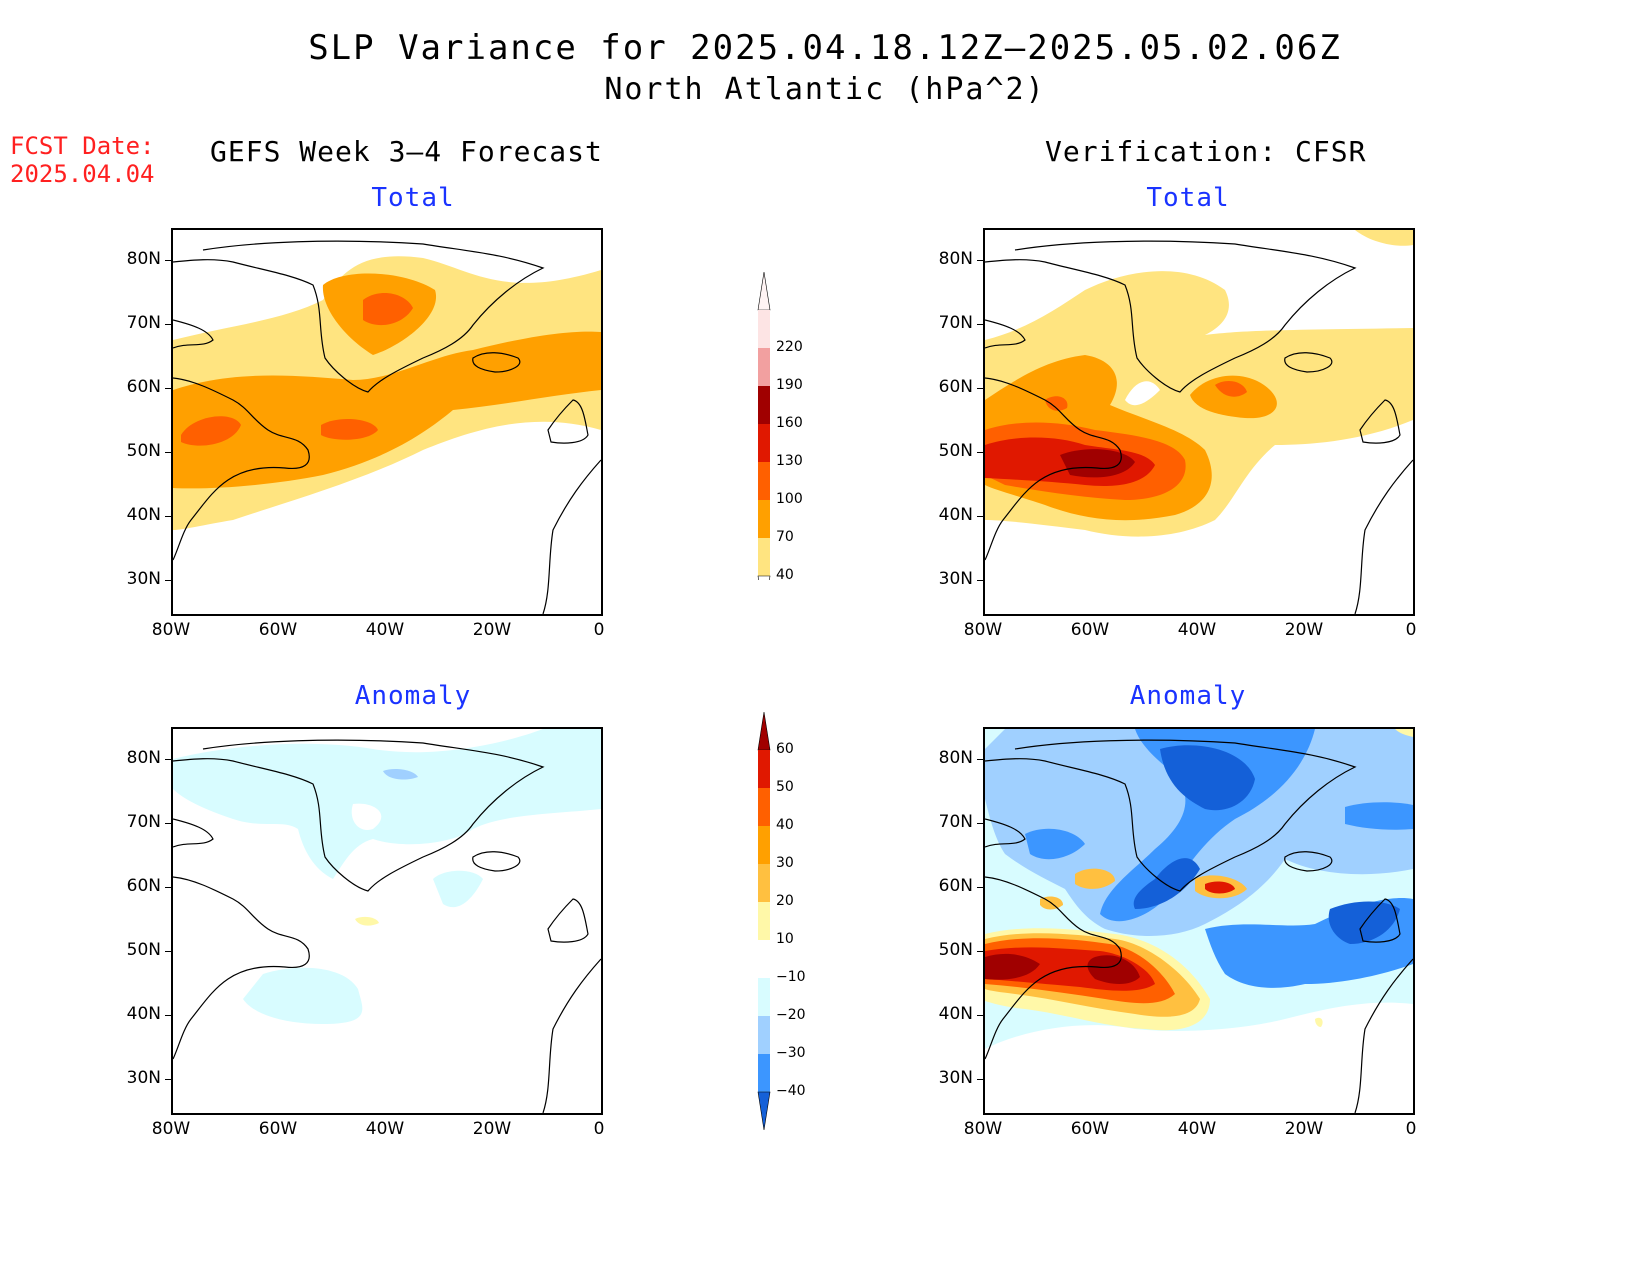  I want to click on verification-column-title: Verification: CFSR, so click(1206, 151).